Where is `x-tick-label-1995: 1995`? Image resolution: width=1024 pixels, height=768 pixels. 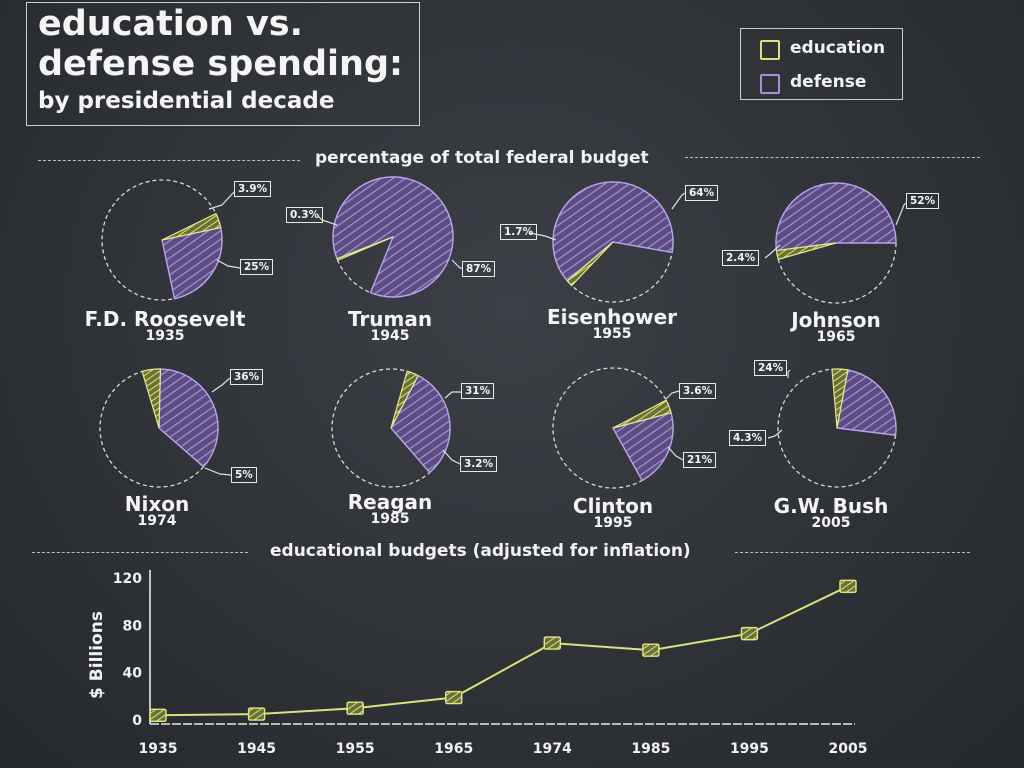
x-tick-label-1995: 1995 is located at coordinates (749, 749).